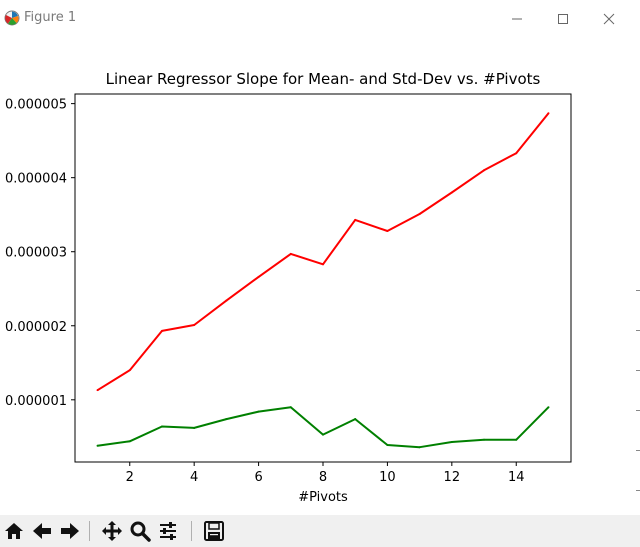 The width and height of the screenshot is (640, 547). I want to click on maximize-button, so click(563, 19).